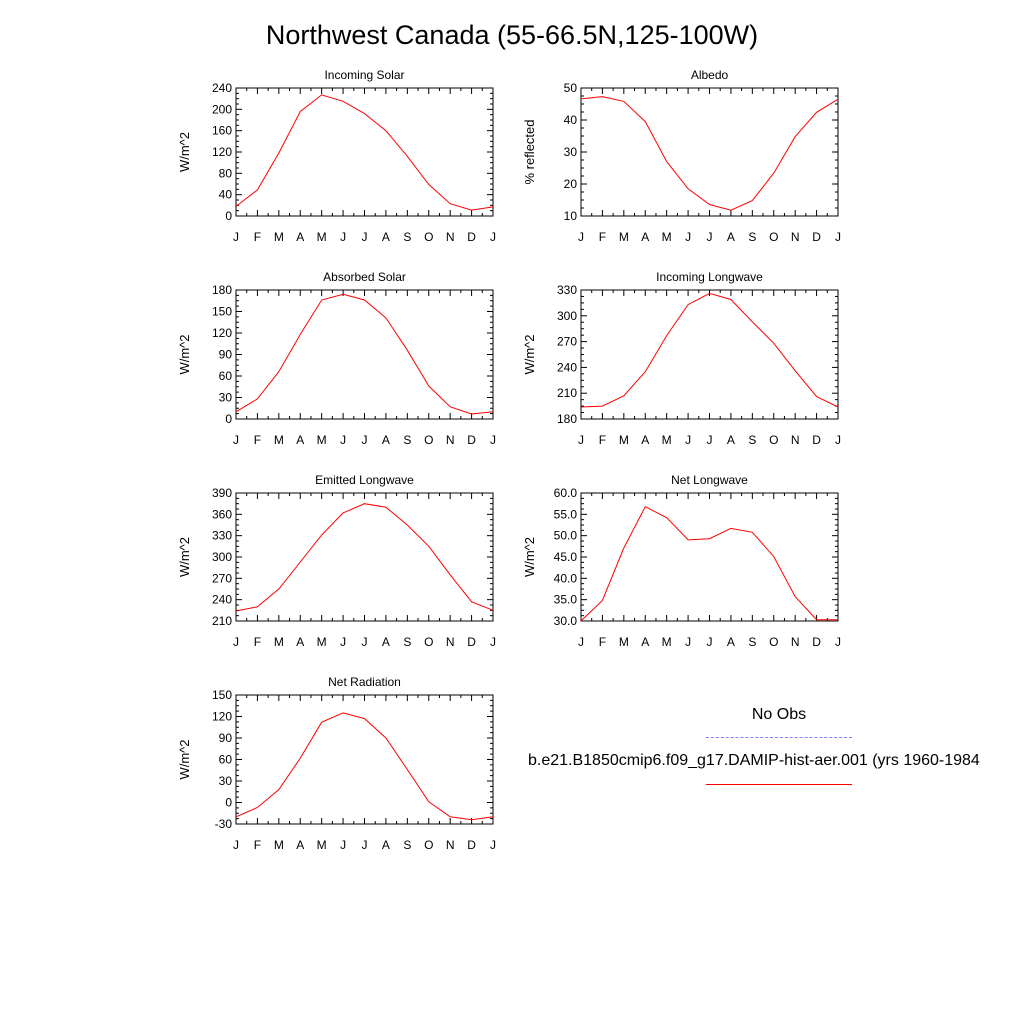  Describe the element at coordinates (779, 737) in the screenshot. I see `legend-obs-line` at that location.